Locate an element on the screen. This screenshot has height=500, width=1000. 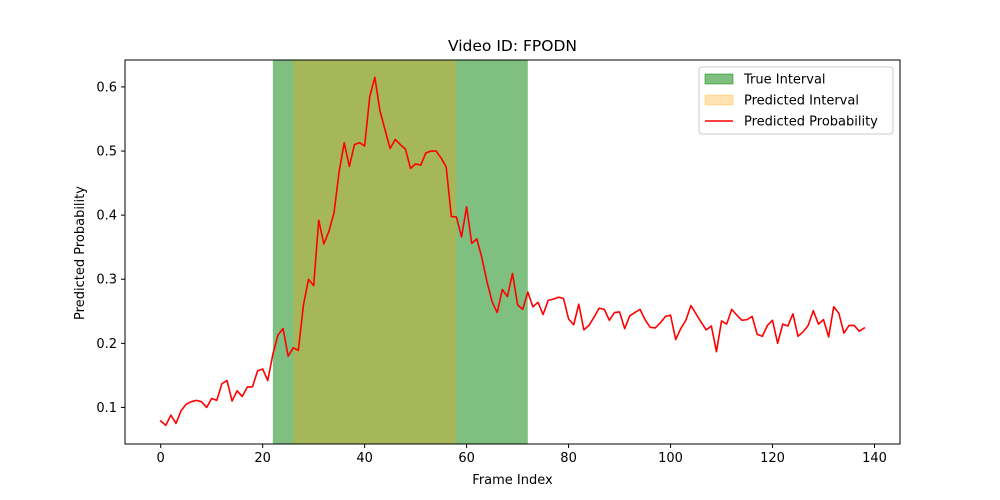
legend-label-true-interval: True Interval is located at coordinates (784, 80).